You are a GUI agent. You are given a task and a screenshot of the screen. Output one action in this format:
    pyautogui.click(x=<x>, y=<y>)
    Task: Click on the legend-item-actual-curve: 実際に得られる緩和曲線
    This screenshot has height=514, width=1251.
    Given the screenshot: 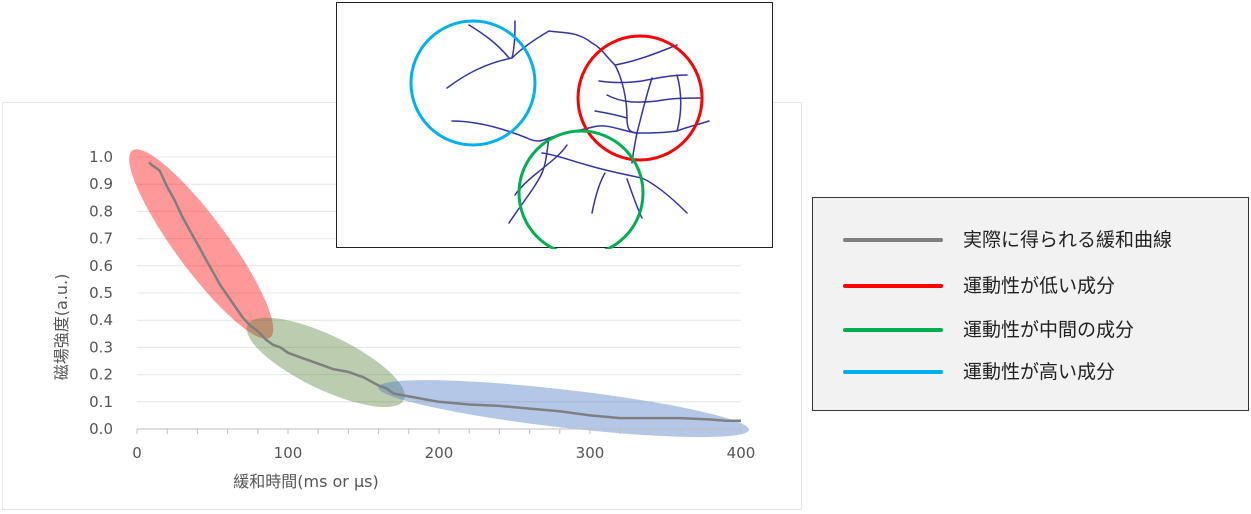 What is the action you would take?
    pyautogui.click(x=1030, y=241)
    